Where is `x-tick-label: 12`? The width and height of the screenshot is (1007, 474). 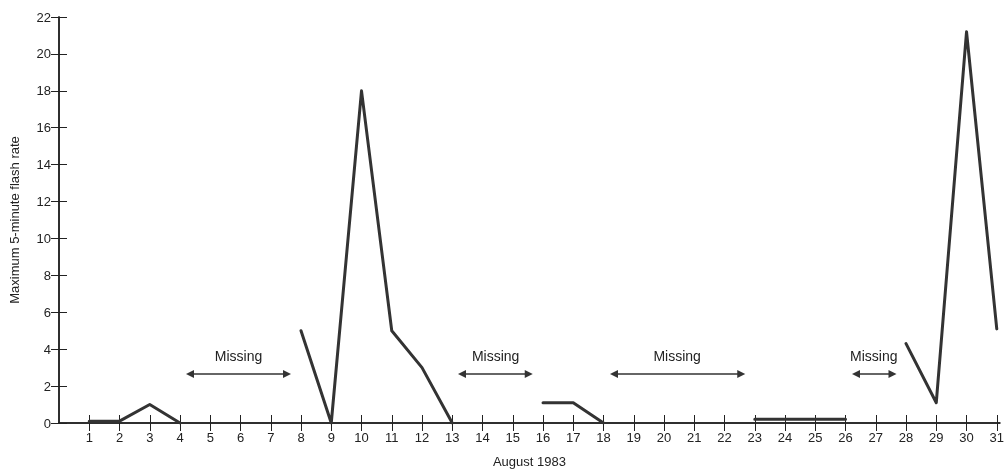
x-tick-label: 12 is located at coordinates (422, 437).